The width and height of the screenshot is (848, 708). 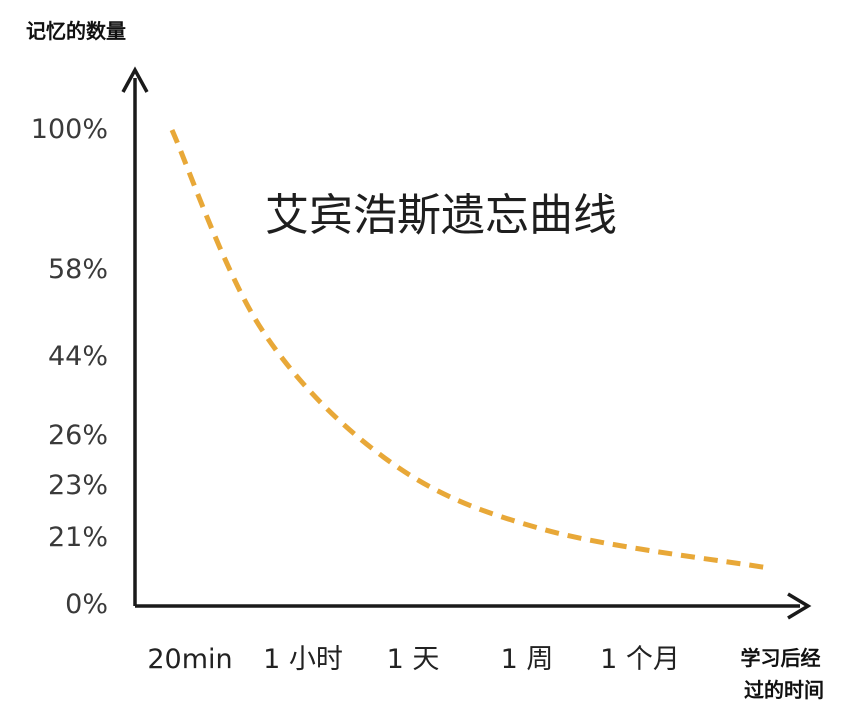 What do you see at coordinates (781, 658) in the screenshot?
I see `x-axis-label-line-1: 学习后经` at bounding box center [781, 658].